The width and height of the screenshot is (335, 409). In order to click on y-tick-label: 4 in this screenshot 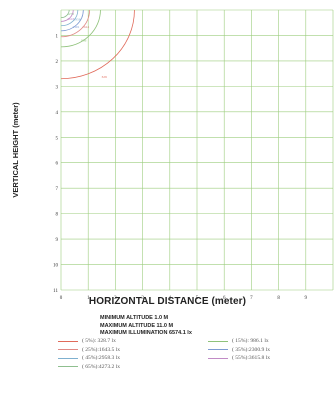, I will do `click(57, 113)`.